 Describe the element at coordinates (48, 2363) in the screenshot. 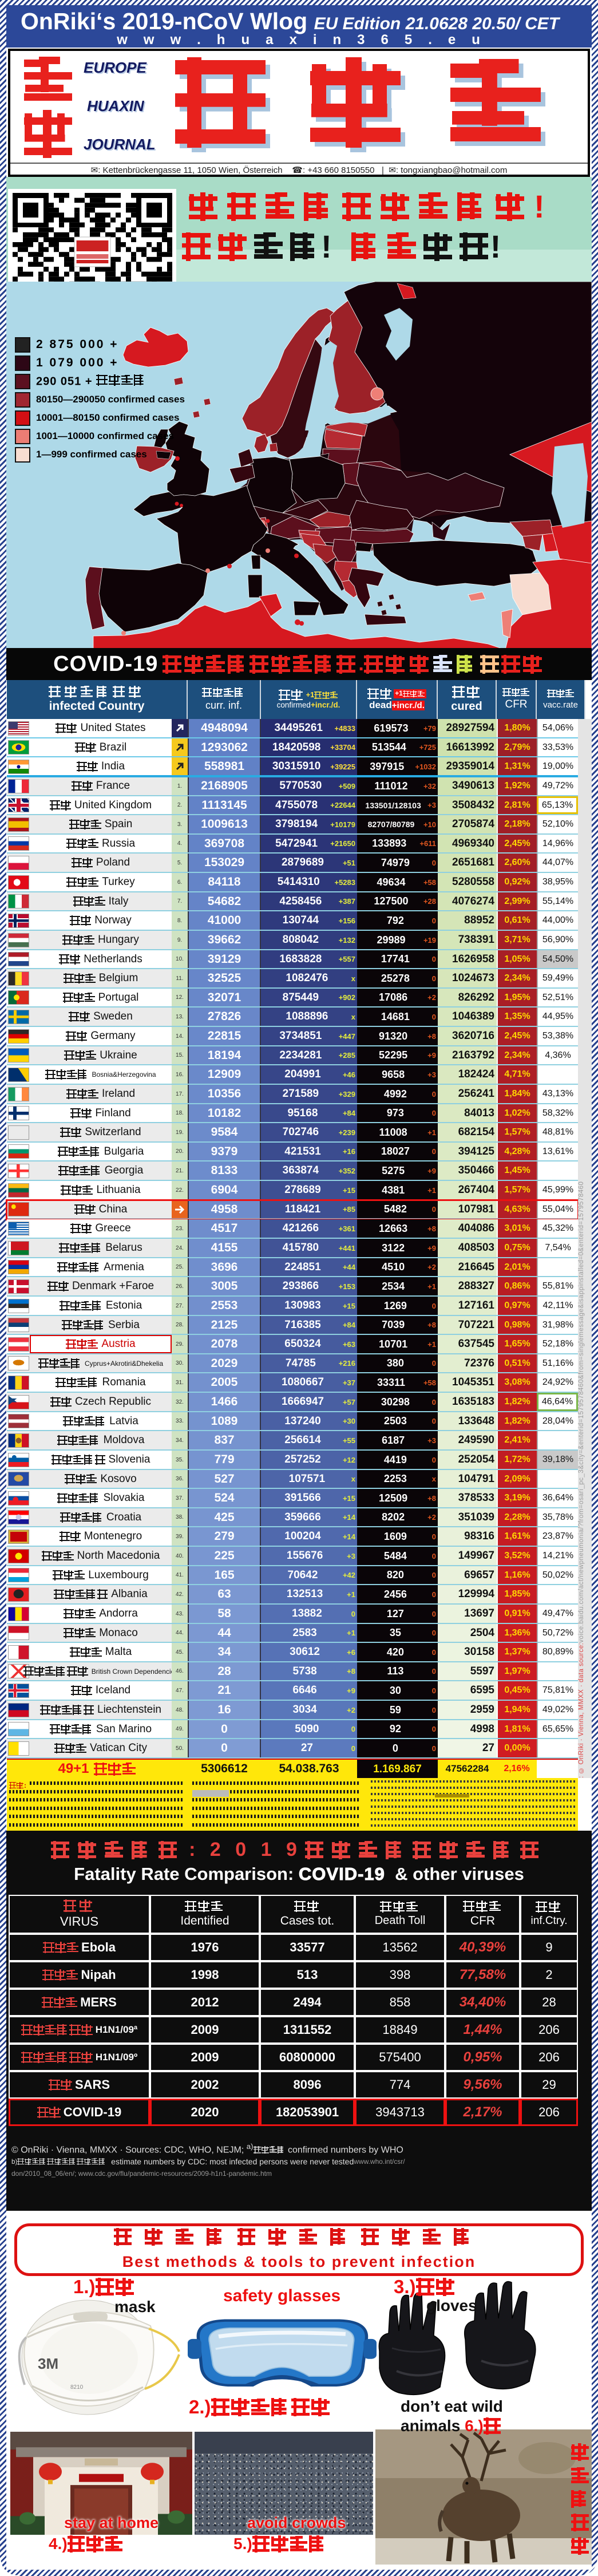

I see `svg-text: 3M` at that location.